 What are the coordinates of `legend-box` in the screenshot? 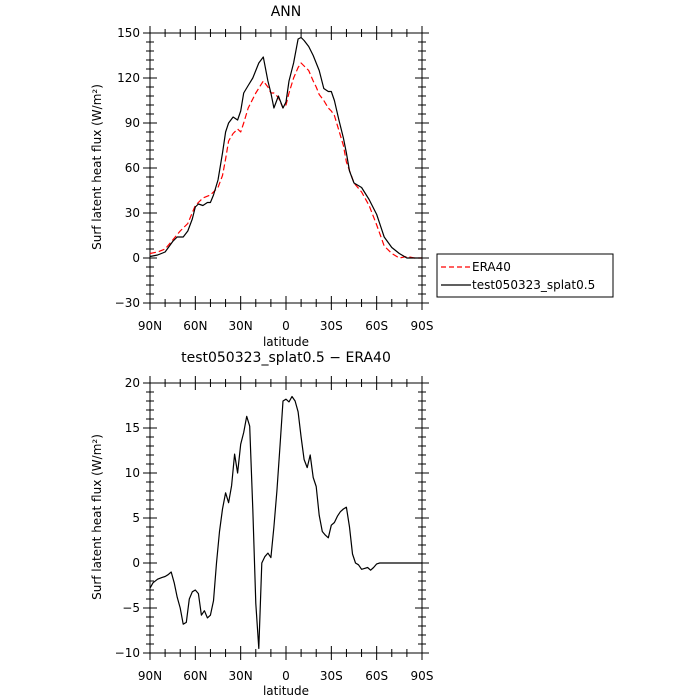 It's located at (525, 275).